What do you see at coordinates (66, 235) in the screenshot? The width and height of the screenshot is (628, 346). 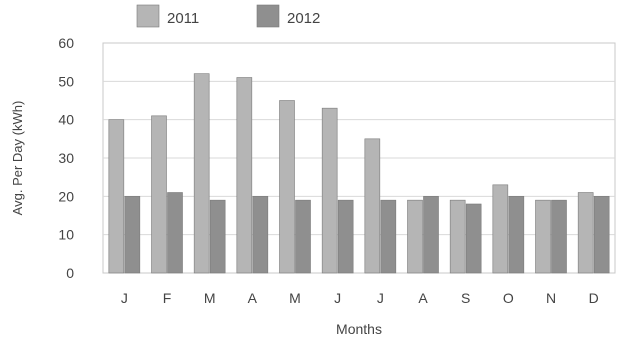 I see `y-tick-label: 10` at bounding box center [66, 235].